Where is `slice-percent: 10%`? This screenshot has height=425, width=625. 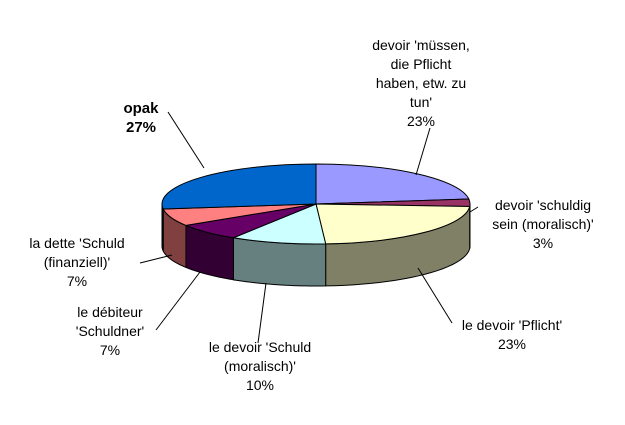
slice-percent: 10% is located at coordinates (260, 385).